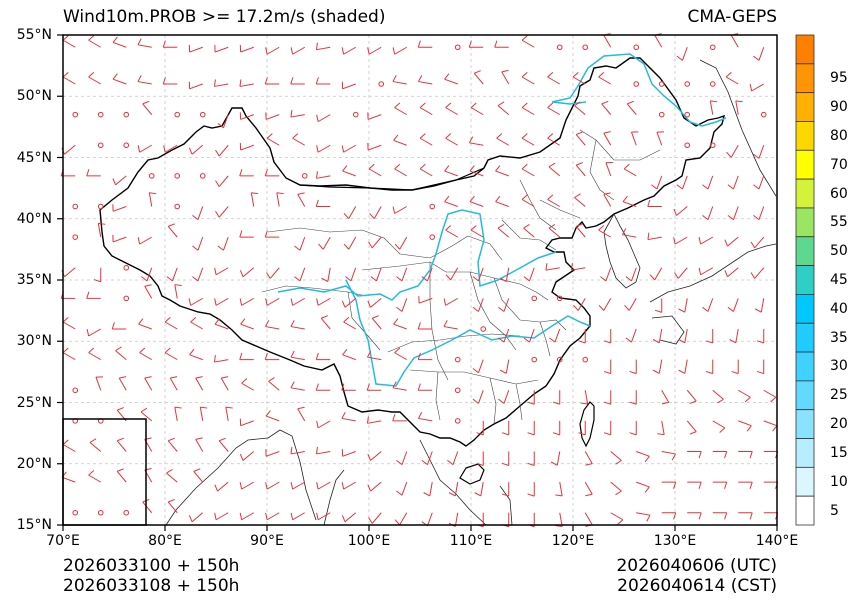  I want to click on colorbar-label: 80, so click(839, 135).